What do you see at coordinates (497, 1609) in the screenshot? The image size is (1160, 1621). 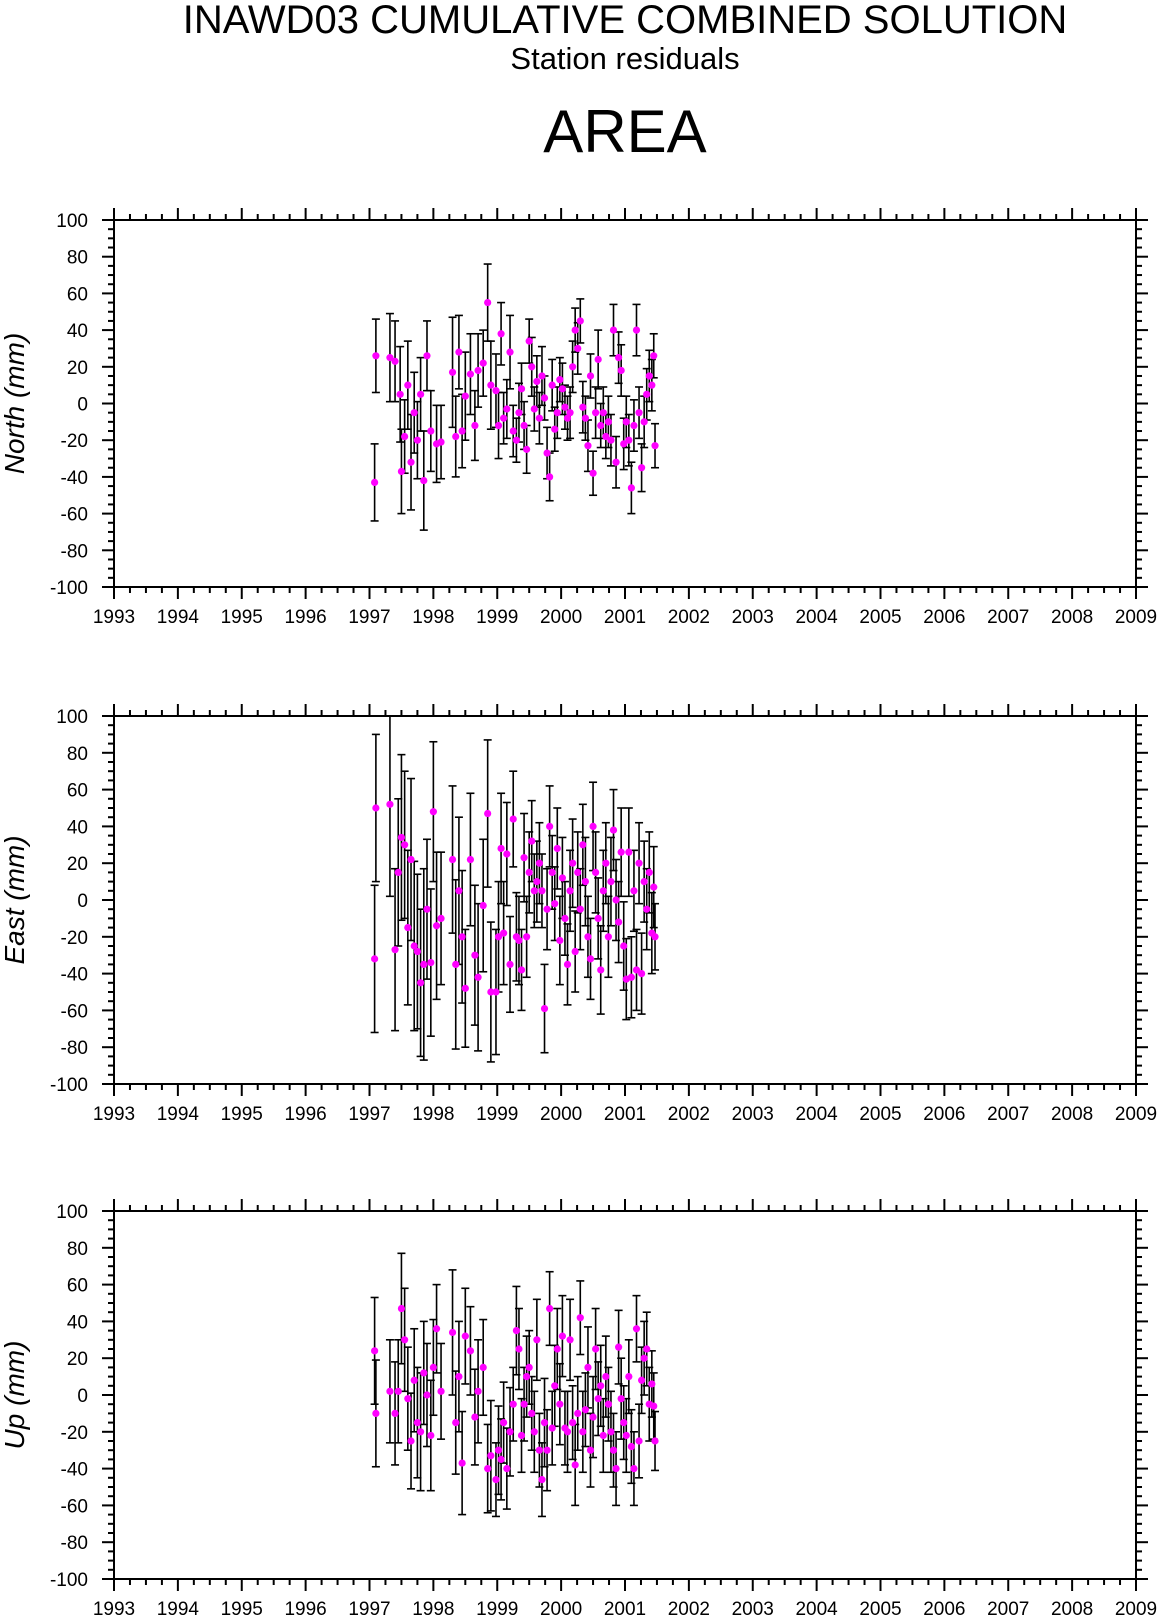 I see `x-tick-label: 1999` at bounding box center [497, 1609].